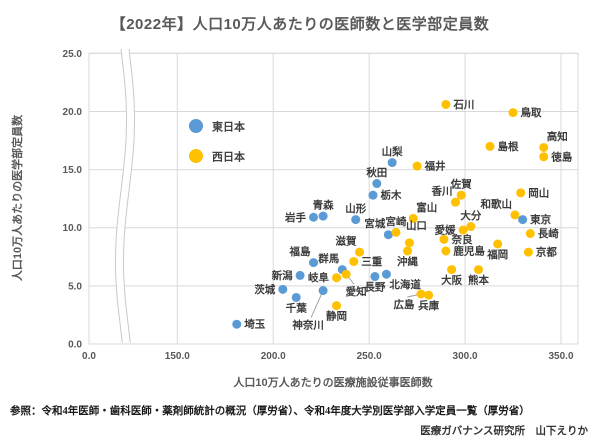 The width and height of the screenshot is (600, 442). What do you see at coordinates (356, 291) in the screenshot?
I see `point-label: 愛知` at bounding box center [356, 291].